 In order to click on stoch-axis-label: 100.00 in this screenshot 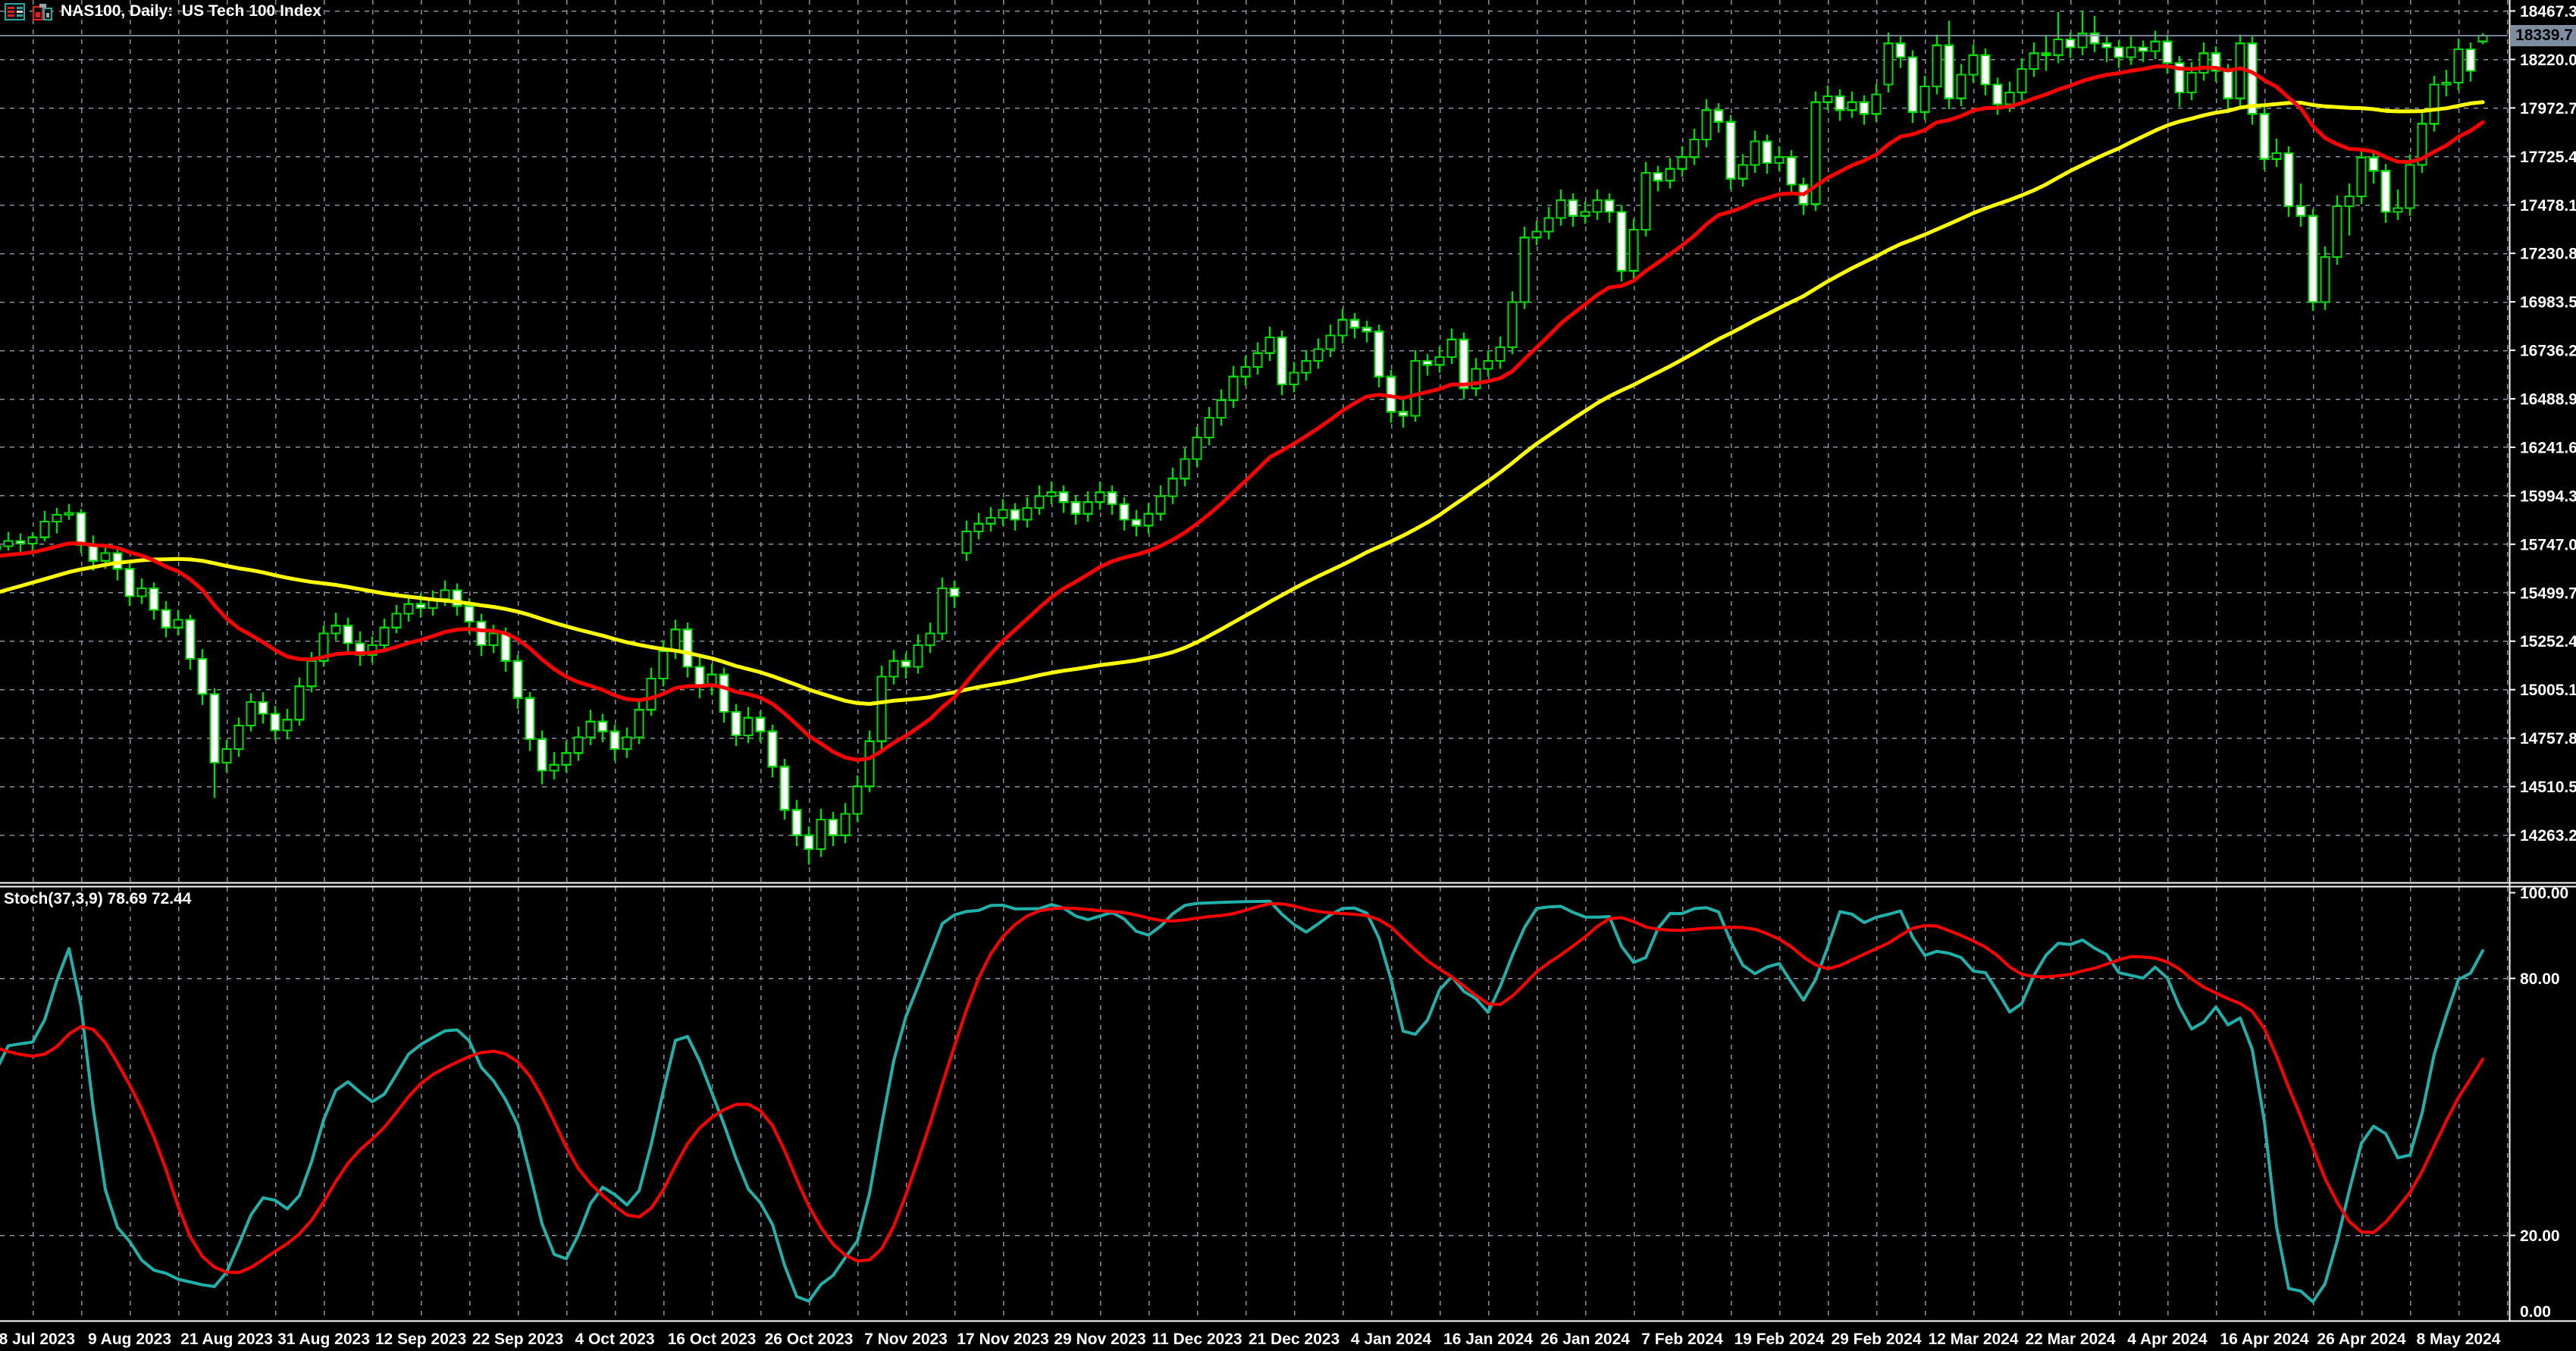, I will do `click(2544, 893)`.